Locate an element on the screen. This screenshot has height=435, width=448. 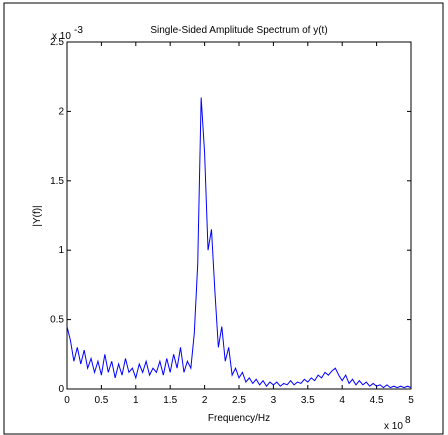
y-tick-label: 0 is located at coordinates (61, 389).